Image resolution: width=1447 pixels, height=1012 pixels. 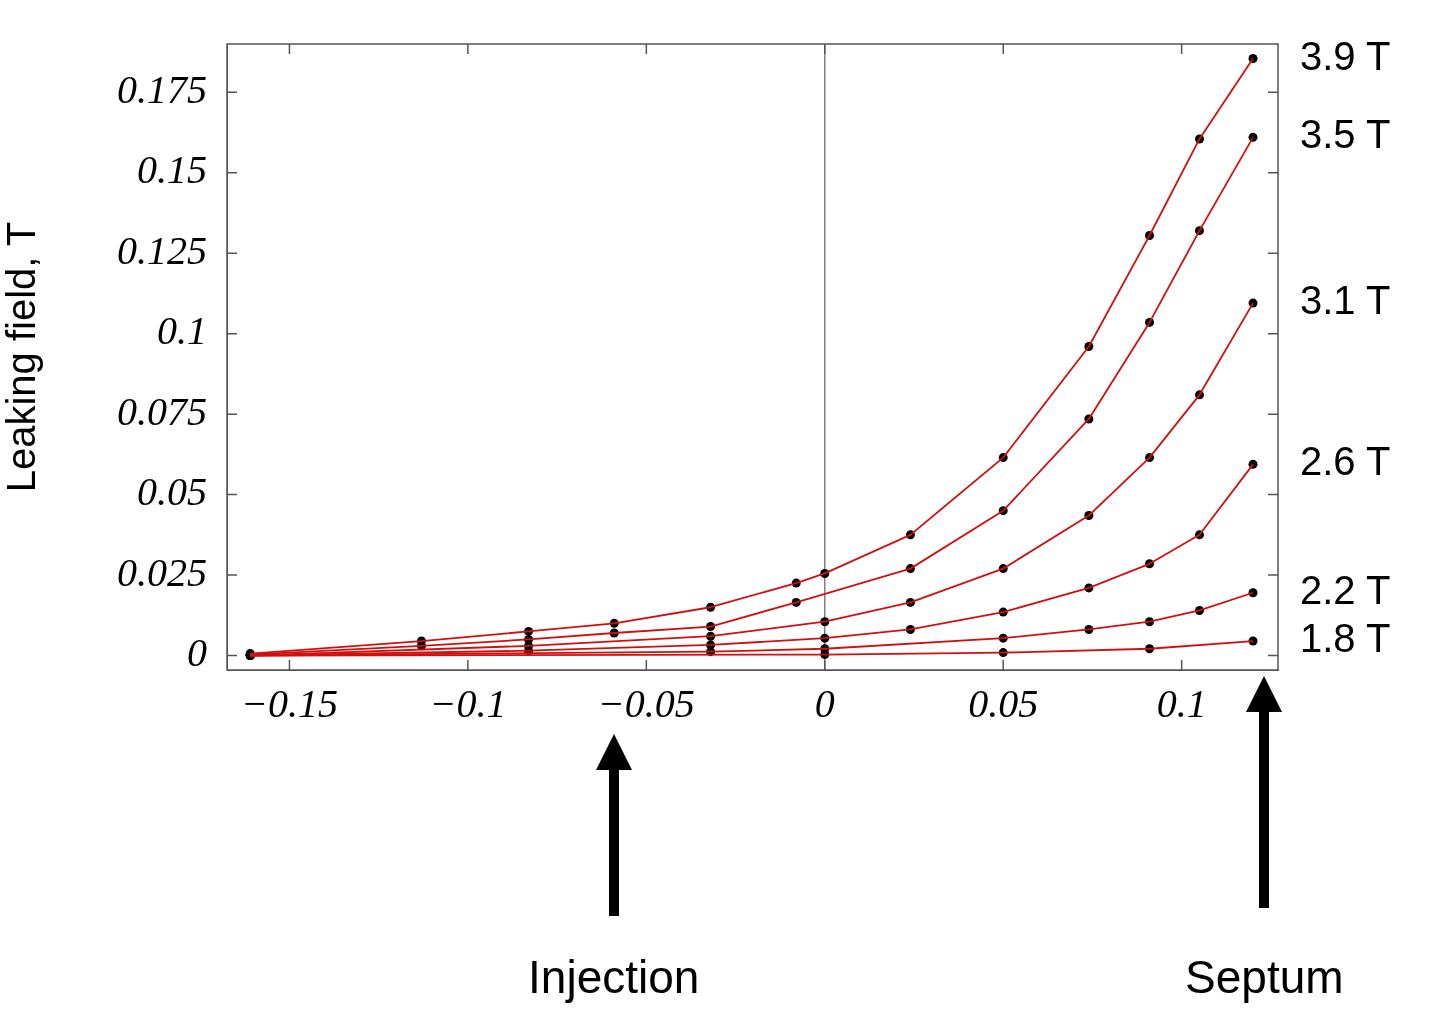 I want to click on series-label: 3.9 T, so click(x=1345, y=55).